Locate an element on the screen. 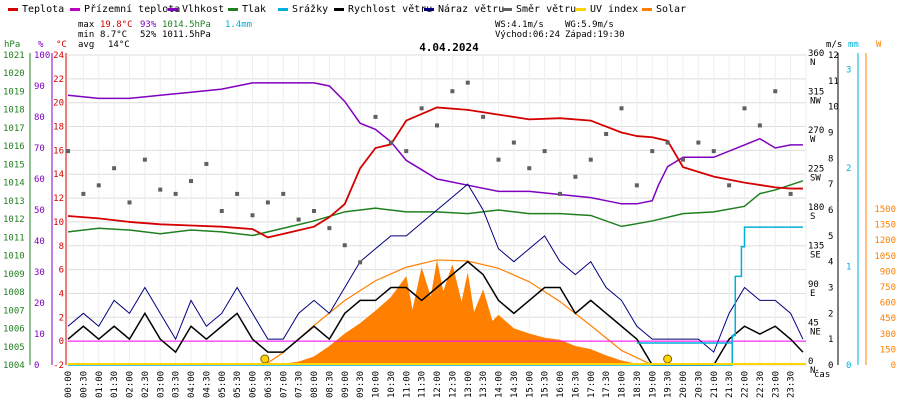  time-label: 20:00 is located at coordinates (684, 384).